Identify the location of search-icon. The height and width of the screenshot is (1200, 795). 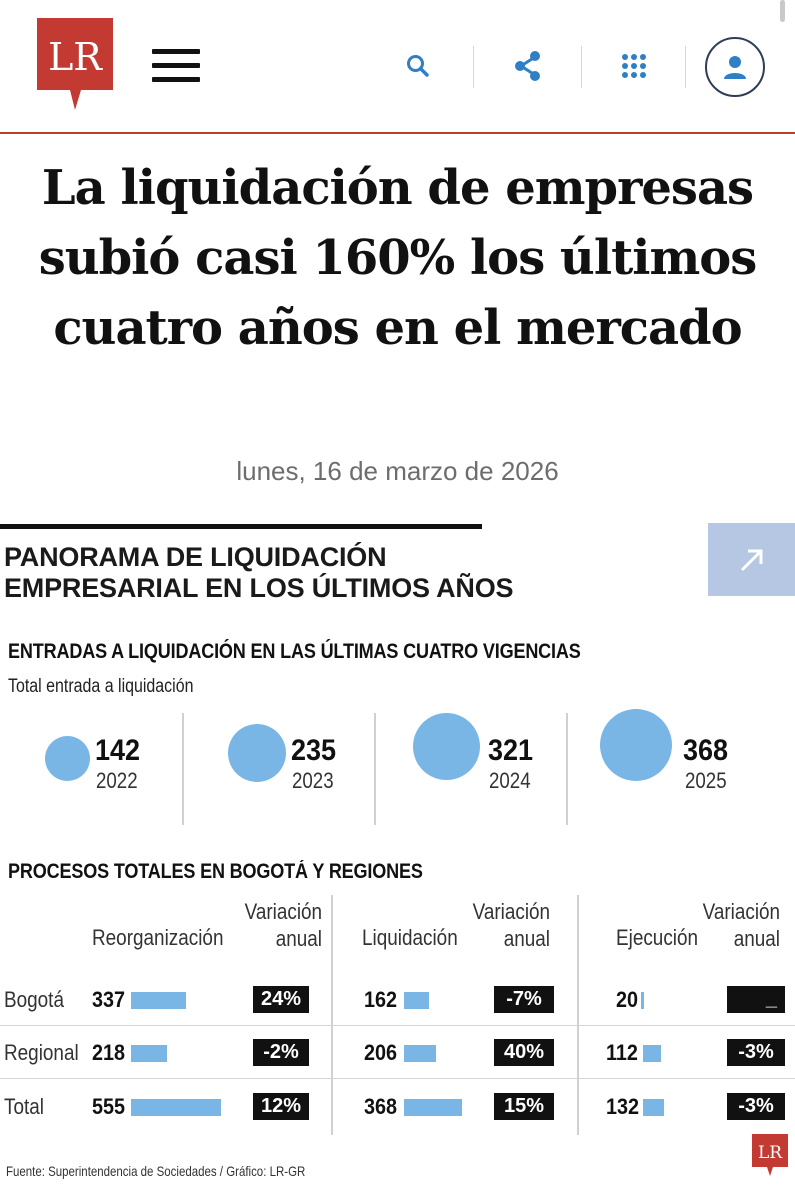
(418, 66).